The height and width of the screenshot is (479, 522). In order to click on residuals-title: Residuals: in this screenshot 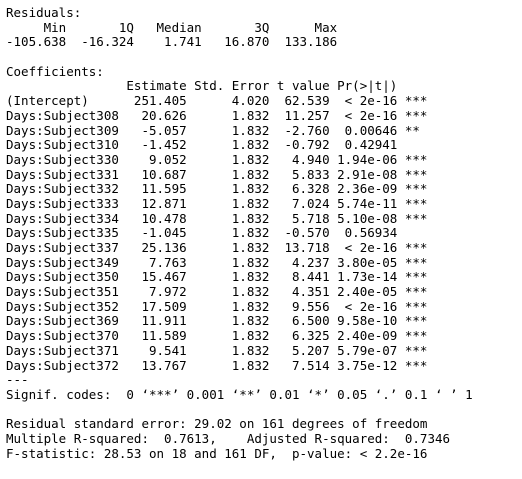, I will do `click(44, 12)`.